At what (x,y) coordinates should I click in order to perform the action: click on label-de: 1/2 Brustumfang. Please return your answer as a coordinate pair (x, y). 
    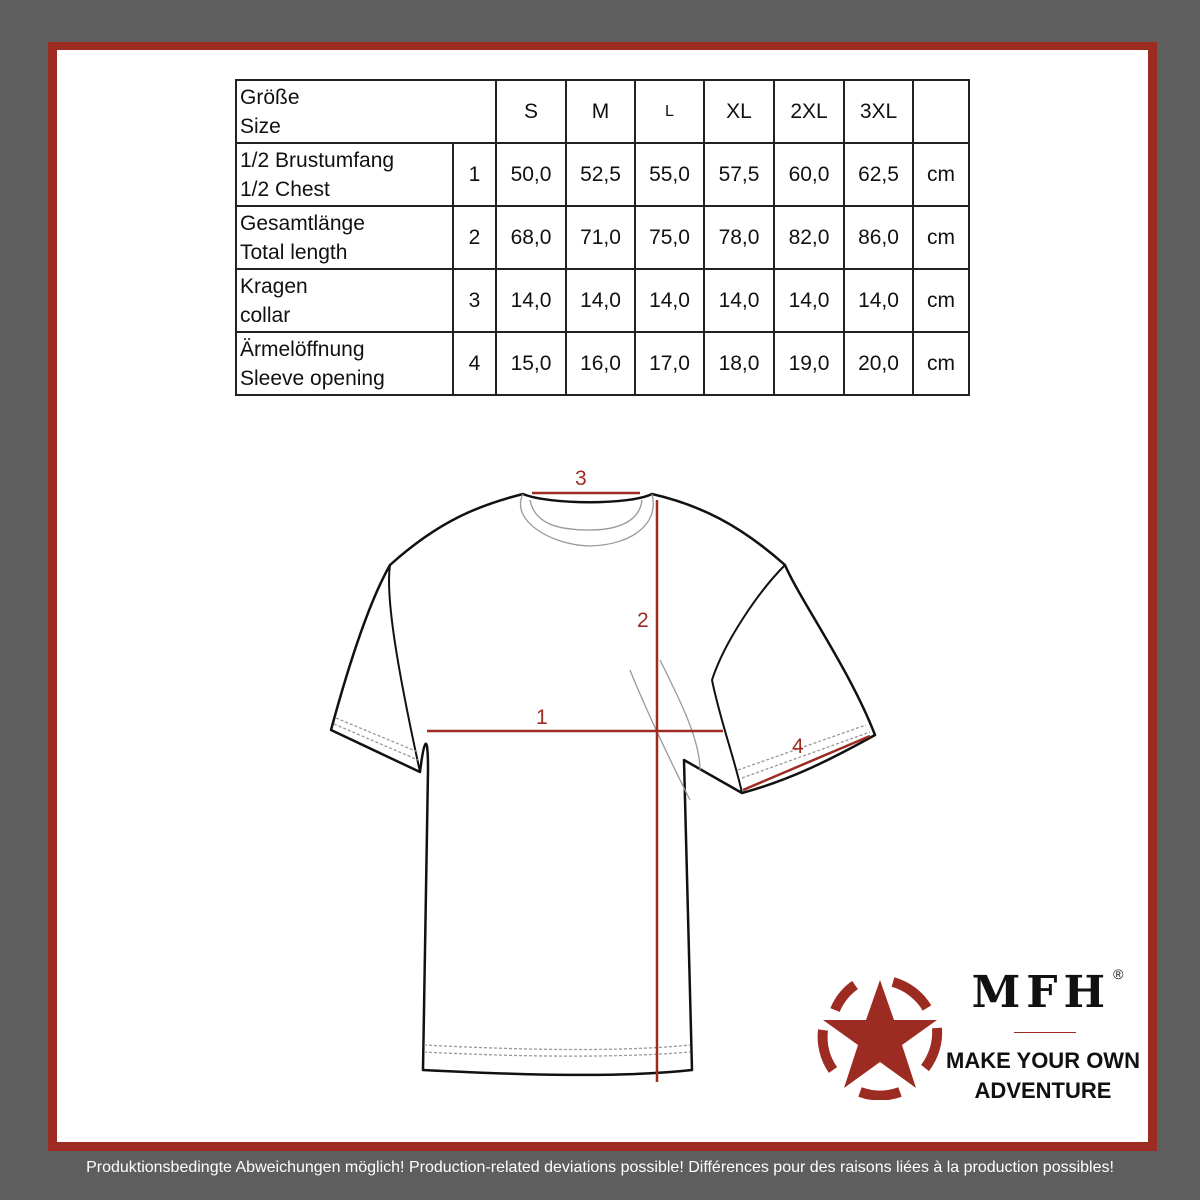
    Looking at the image, I should click on (317, 160).